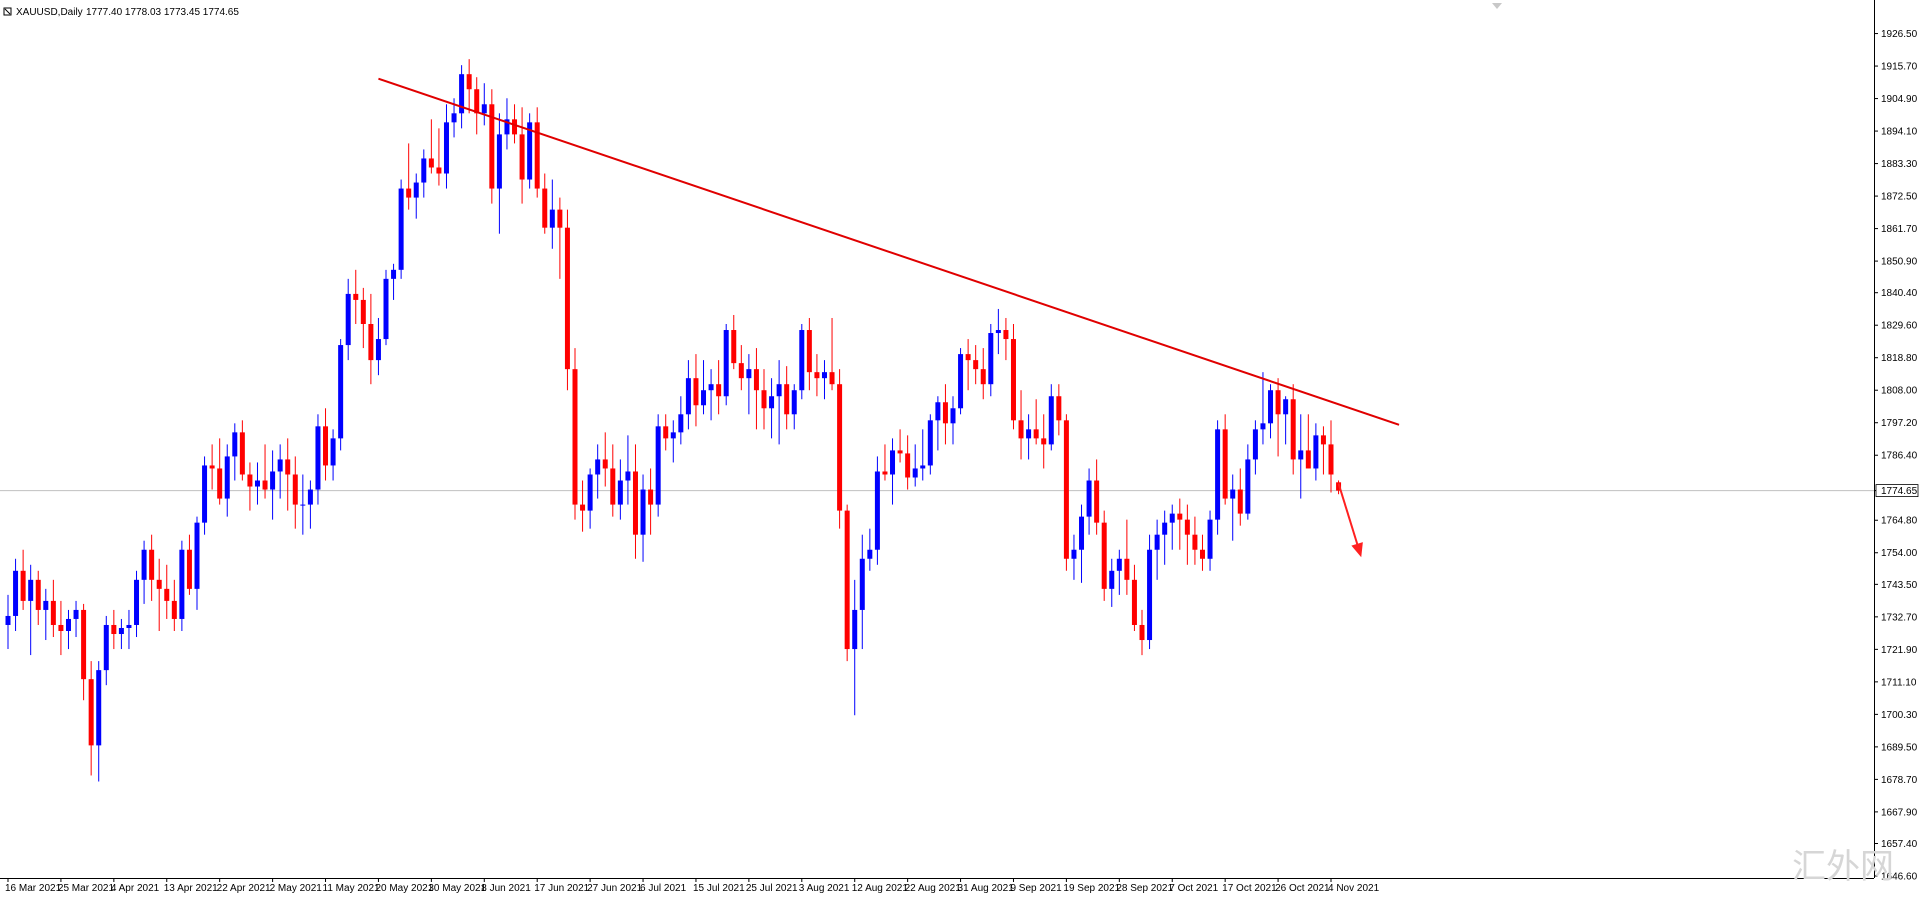  What do you see at coordinates (244, 888) in the screenshot?
I see `time-tick-label: 22 Apr 2021` at bounding box center [244, 888].